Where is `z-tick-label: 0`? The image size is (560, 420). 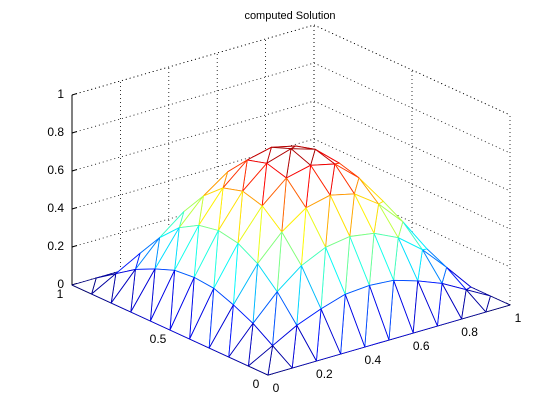 z-tick-label: 0 is located at coordinates (60, 284).